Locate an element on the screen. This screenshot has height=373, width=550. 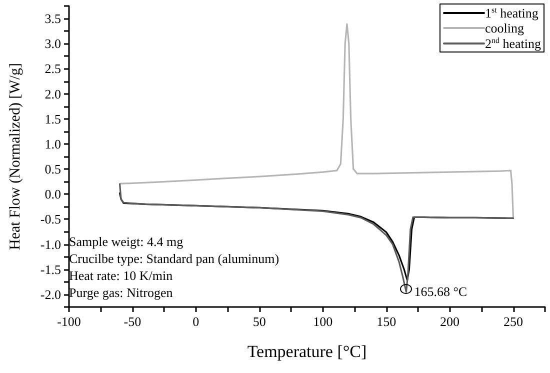
x-tick-label: 150 is located at coordinates (386, 321).